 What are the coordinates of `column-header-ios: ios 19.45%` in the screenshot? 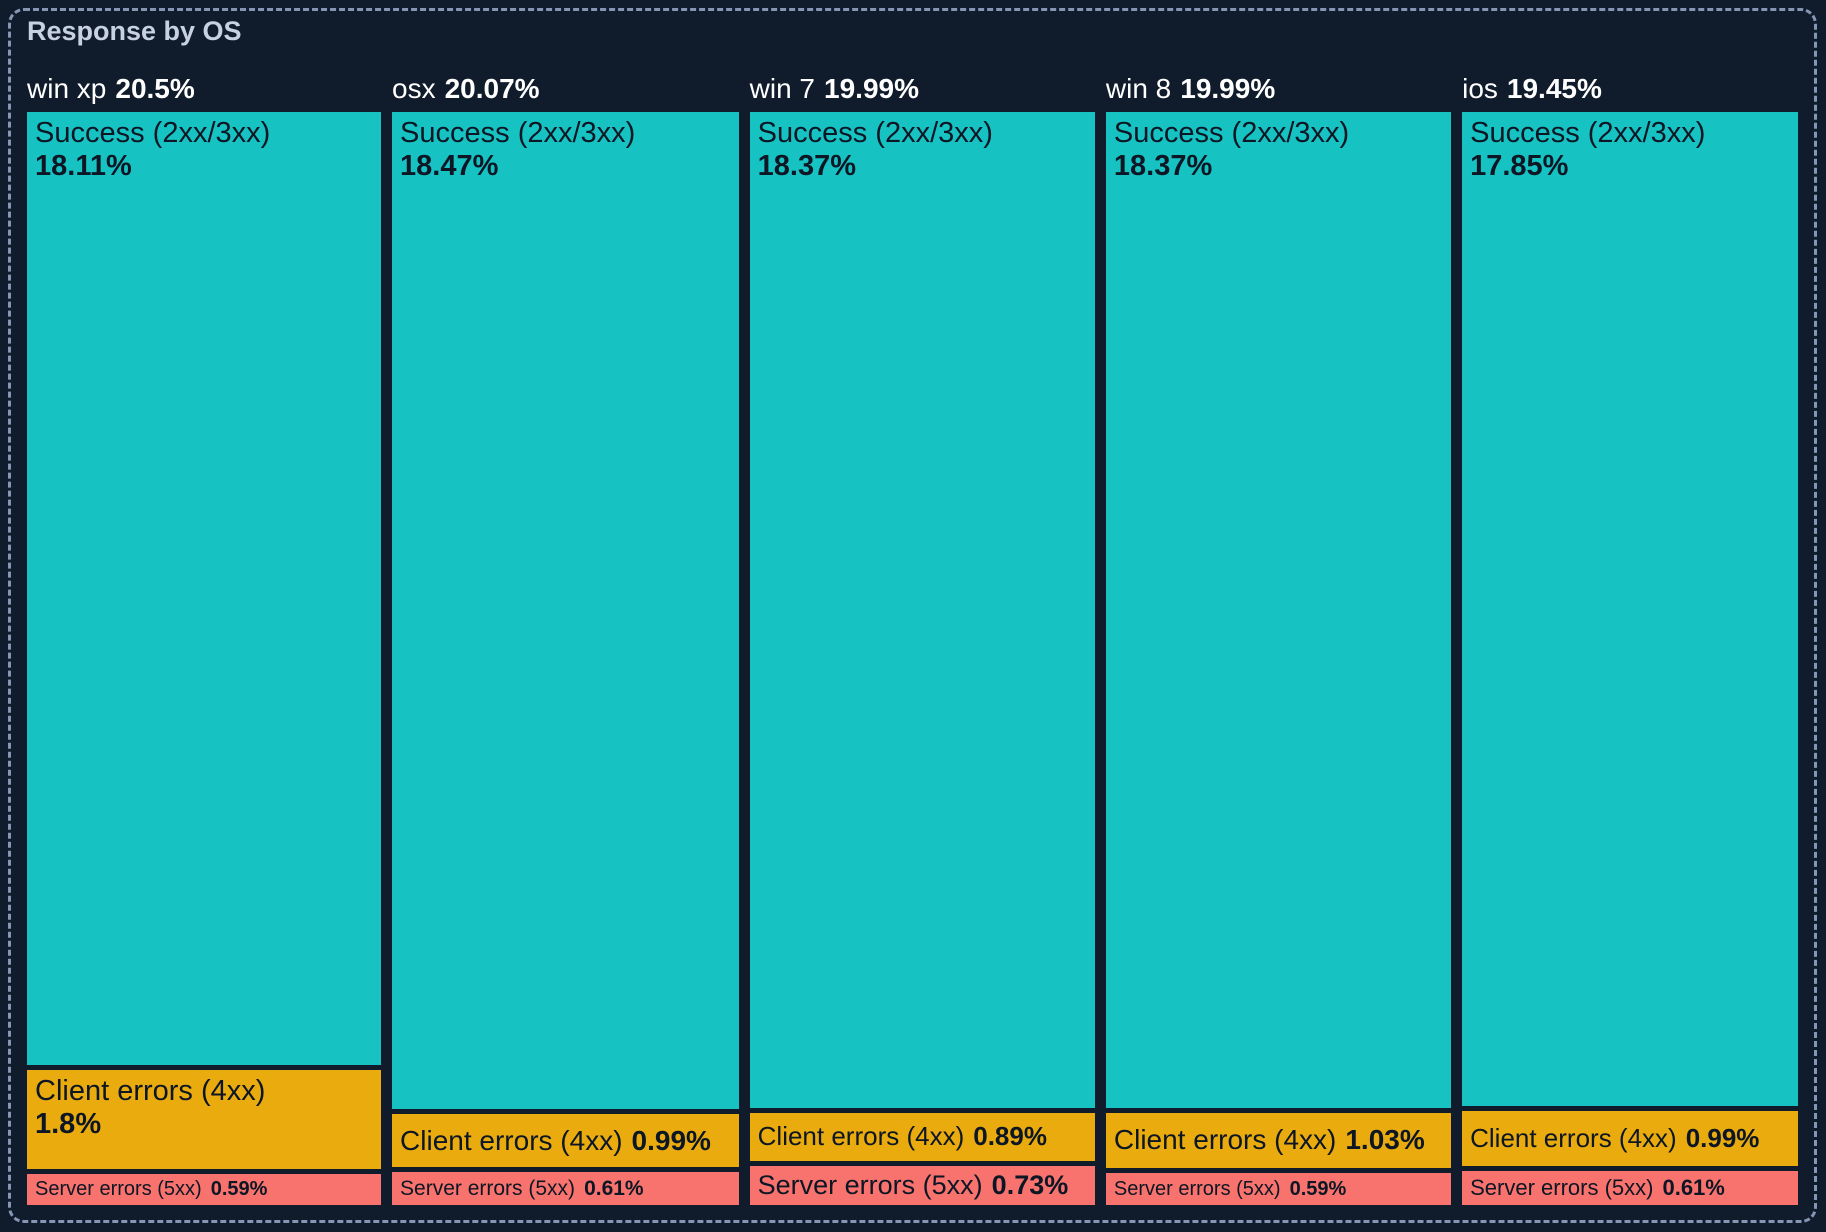 It's located at (1630, 89).